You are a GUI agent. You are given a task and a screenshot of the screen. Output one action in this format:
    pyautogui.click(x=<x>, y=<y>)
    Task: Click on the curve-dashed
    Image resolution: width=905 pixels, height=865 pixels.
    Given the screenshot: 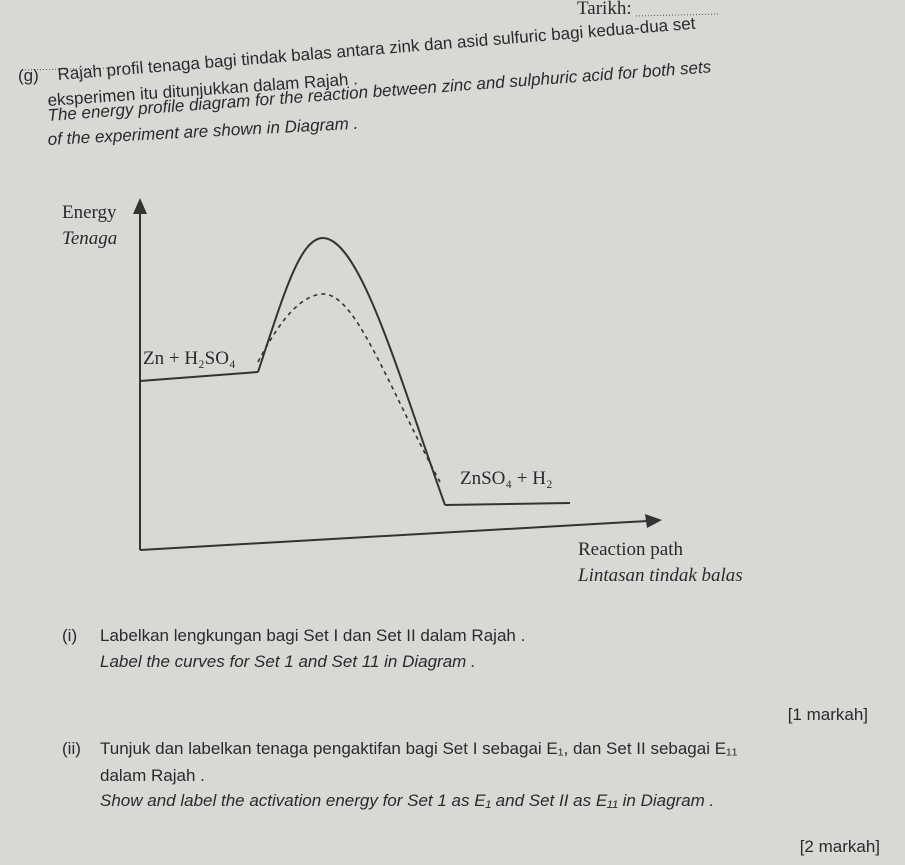 What is the action you would take?
    pyautogui.click(x=349, y=388)
    